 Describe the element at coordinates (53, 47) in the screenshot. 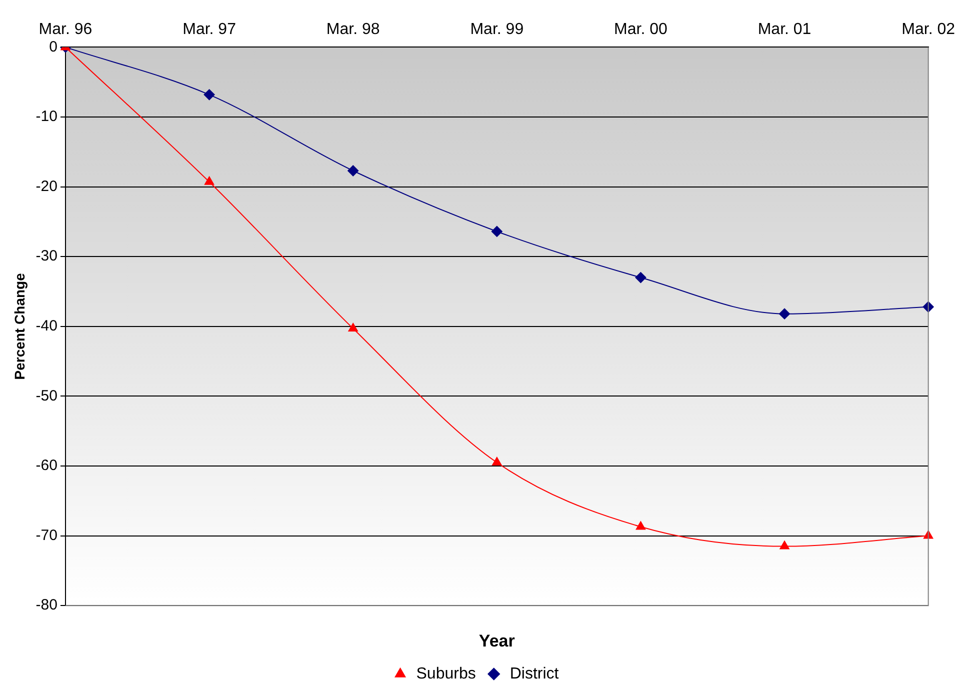

I see `y-tick-label: 0` at that location.